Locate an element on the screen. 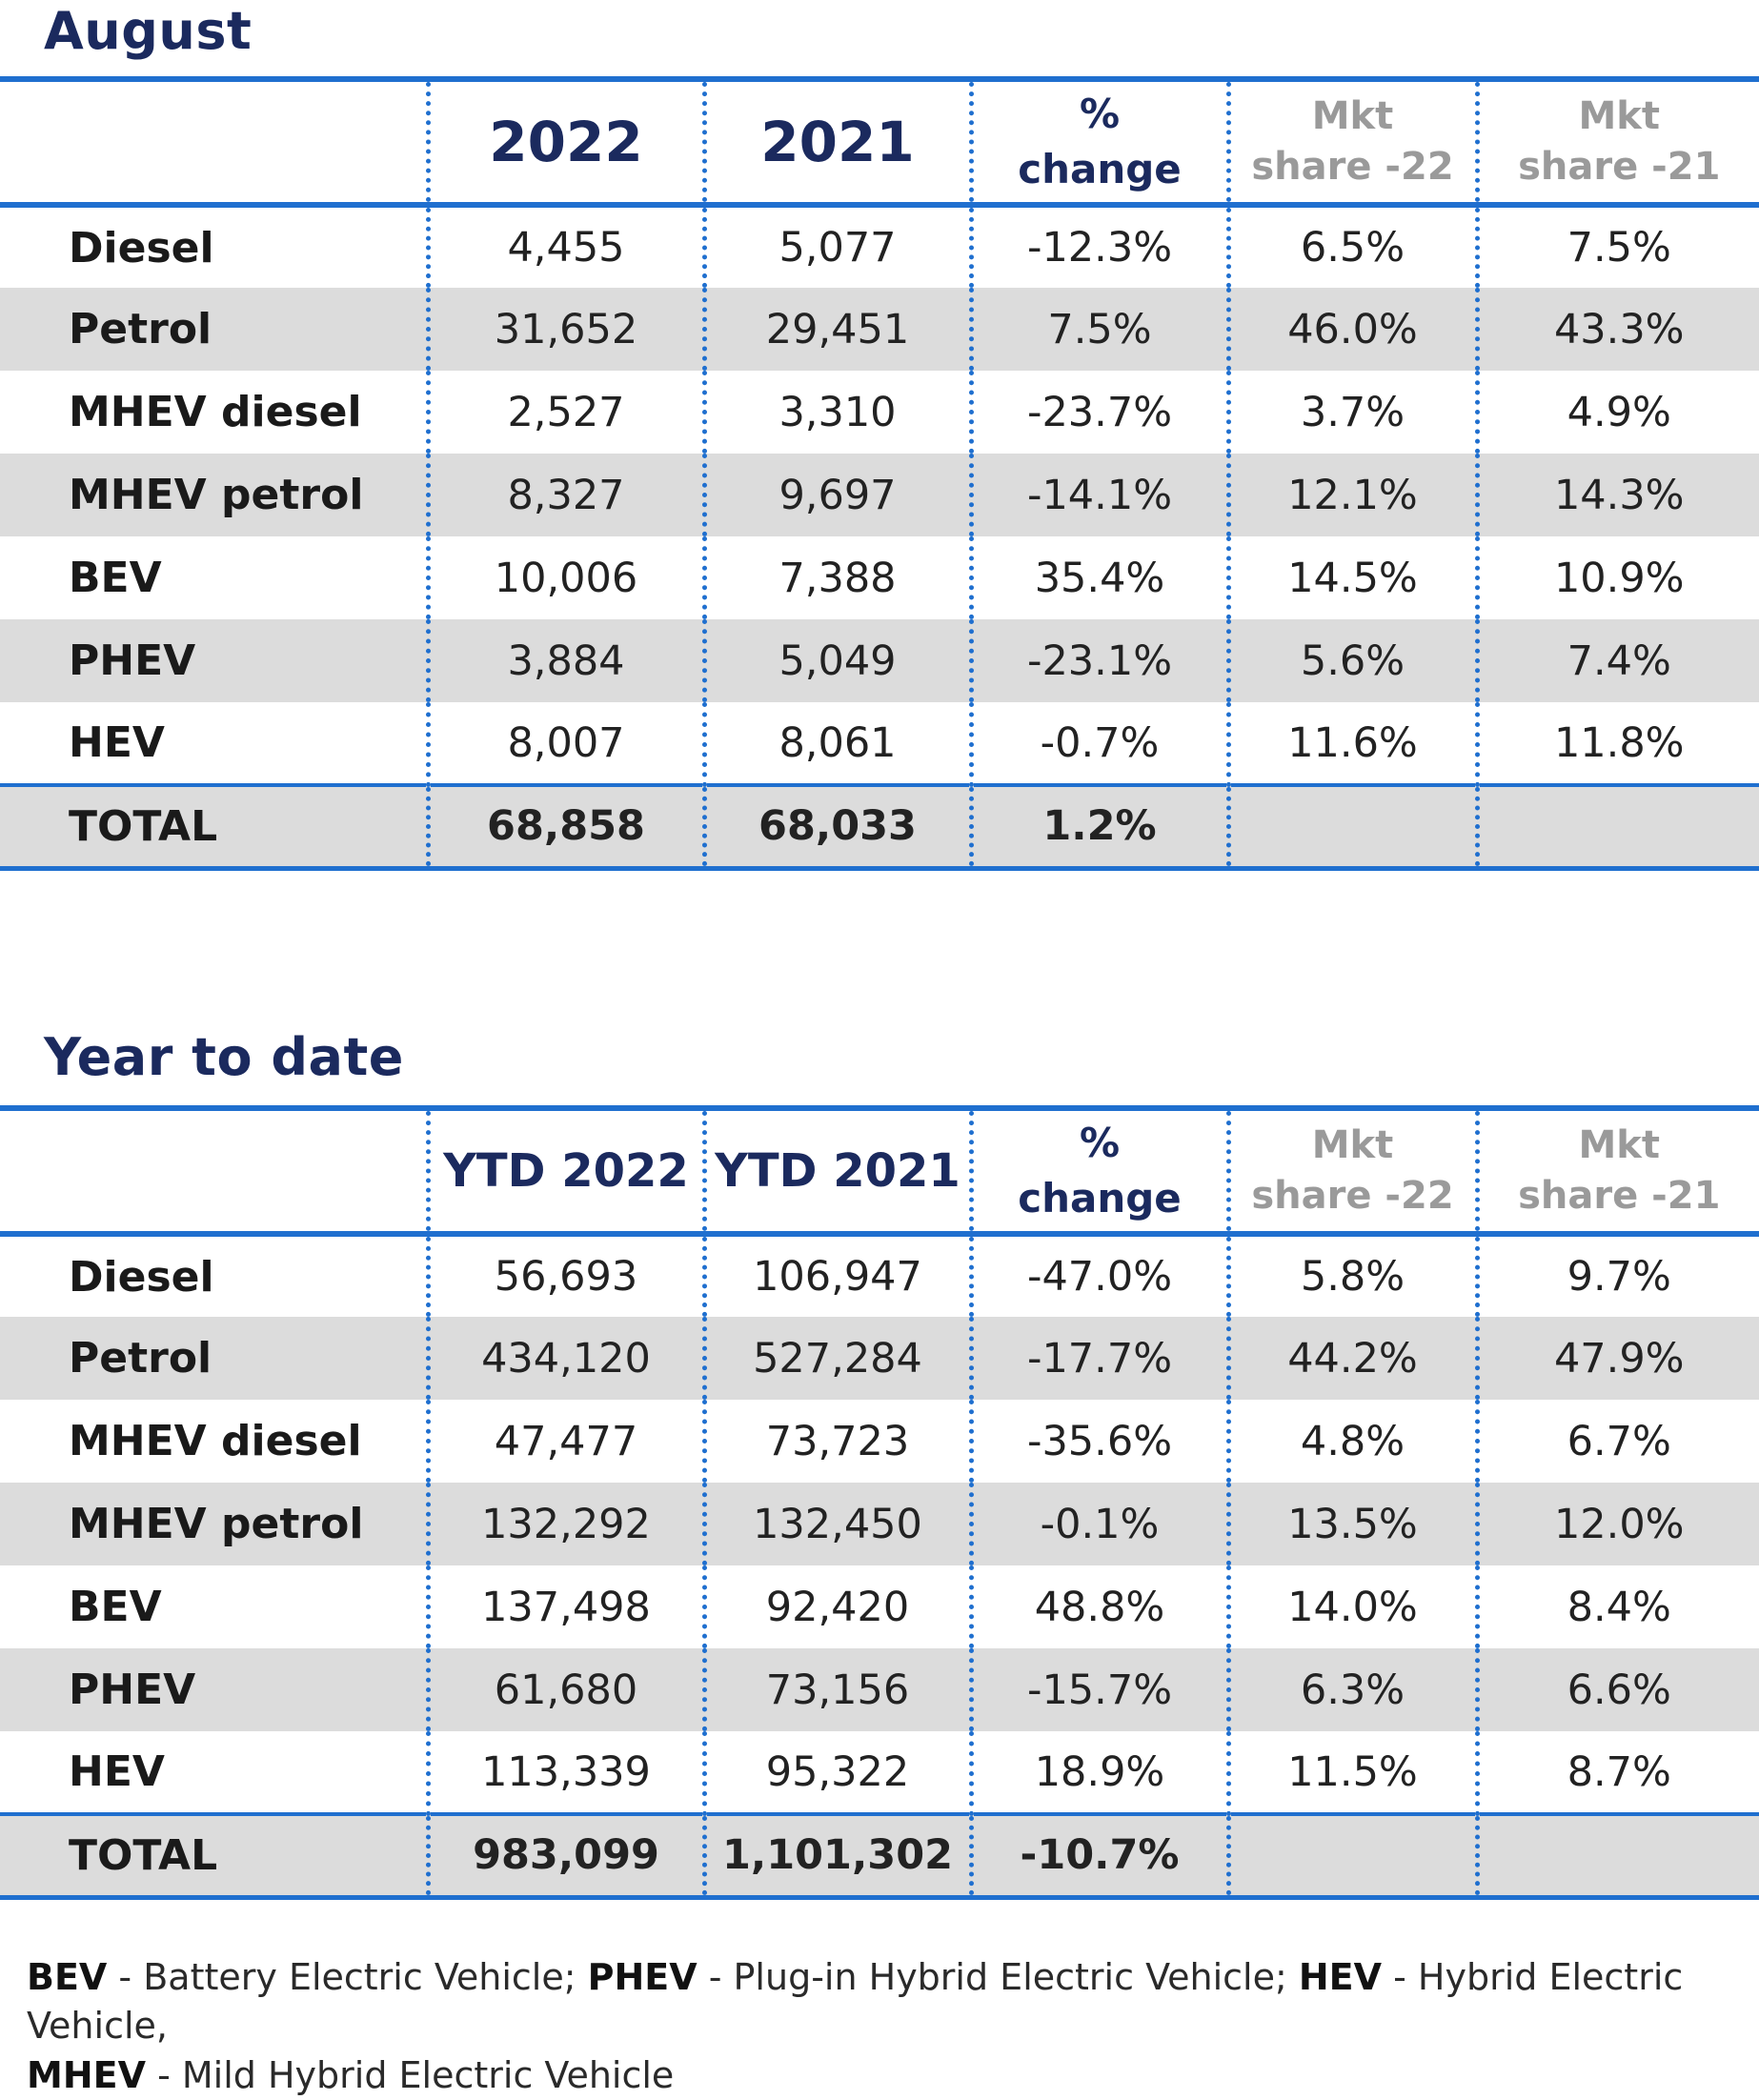  cell-2021: 73,156 is located at coordinates (836, 1689).